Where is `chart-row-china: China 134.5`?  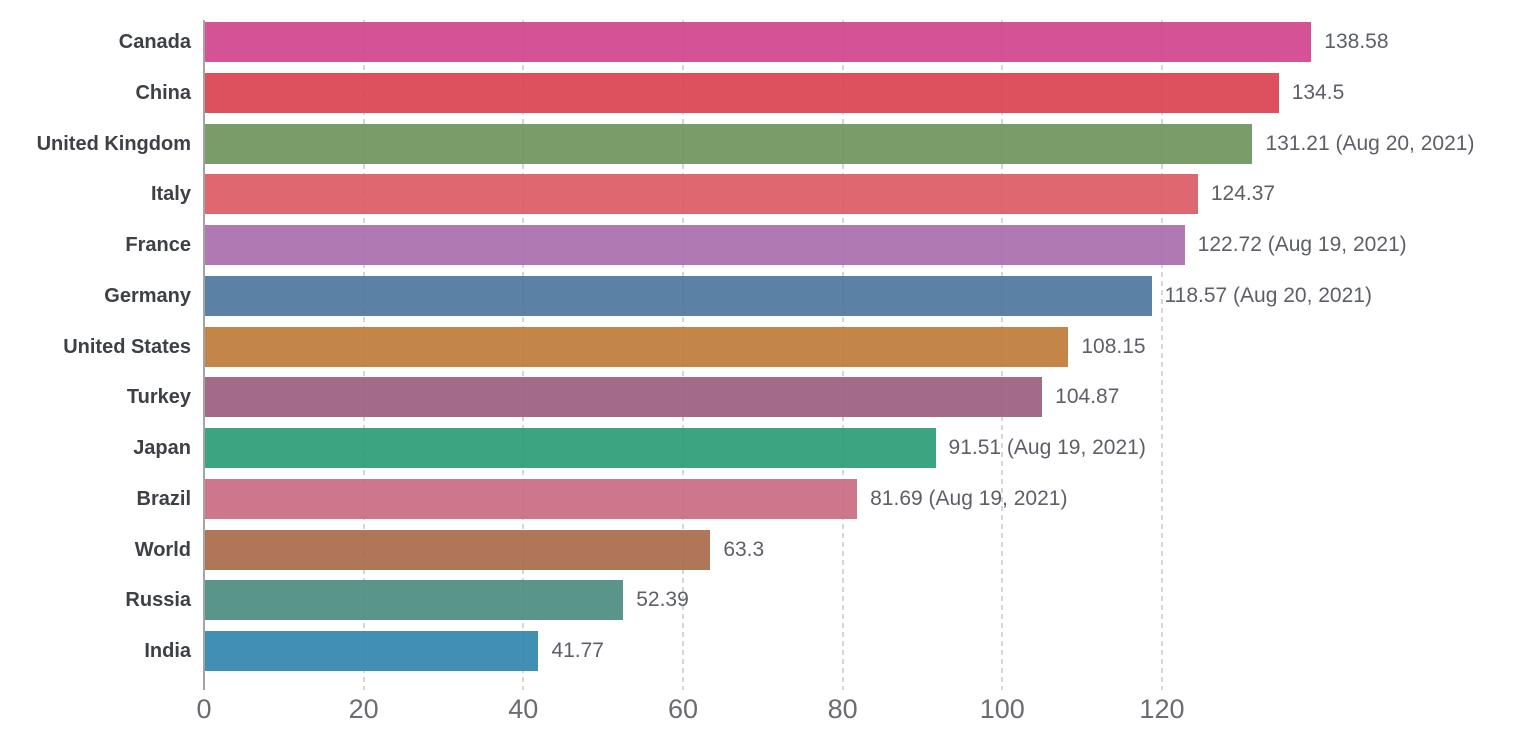
chart-row-china: China 134.5 is located at coordinates (758, 92).